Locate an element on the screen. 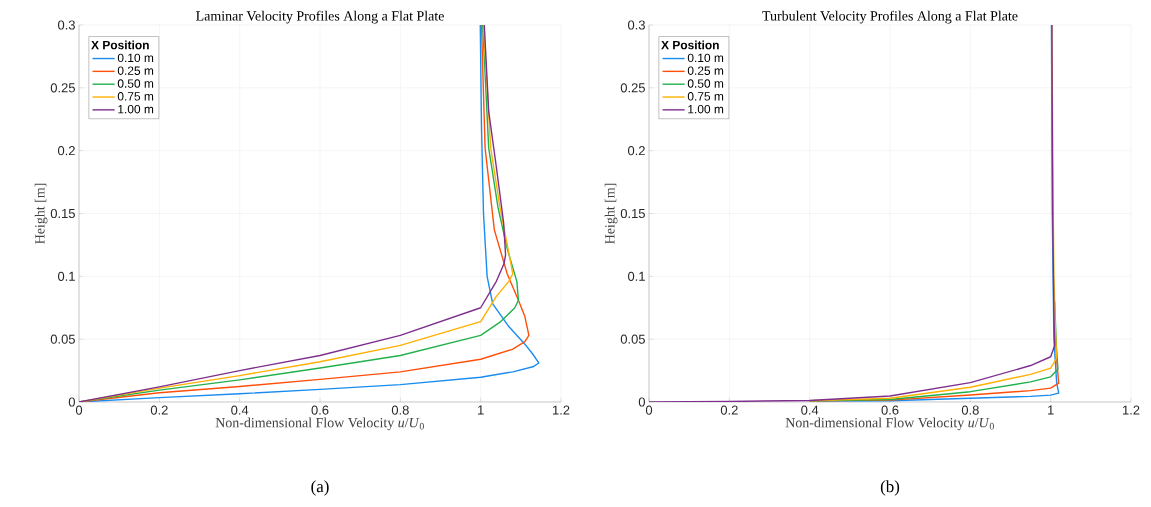 This screenshot has height=507, width=1151. text: (a) is located at coordinates (320, 488).